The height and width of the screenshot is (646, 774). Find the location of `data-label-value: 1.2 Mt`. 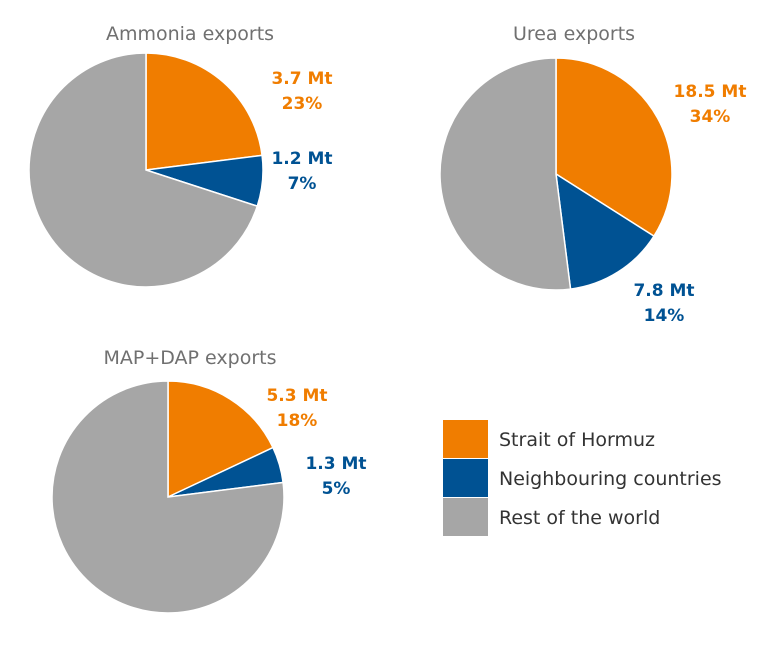

data-label-value: 1.2 Mt is located at coordinates (301, 159).